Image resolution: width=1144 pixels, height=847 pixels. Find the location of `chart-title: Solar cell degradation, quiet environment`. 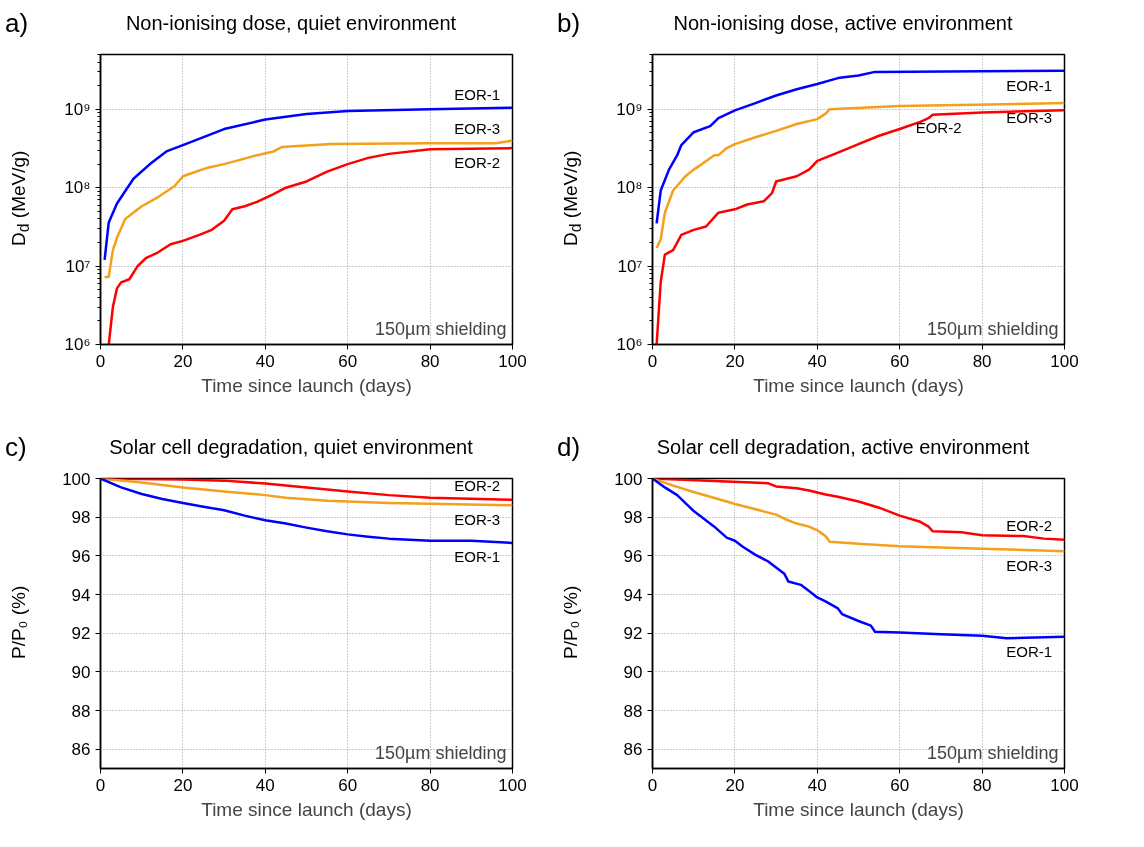

chart-title: Solar cell degradation, quiet environment is located at coordinates (291, 447).